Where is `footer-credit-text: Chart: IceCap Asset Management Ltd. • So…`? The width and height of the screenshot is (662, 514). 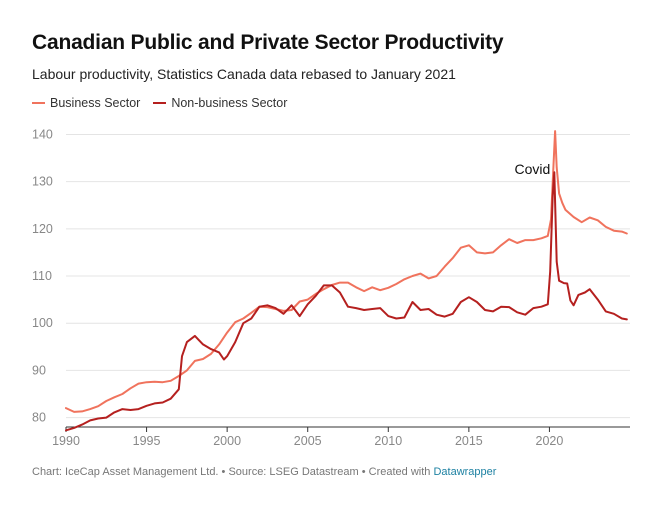
footer-credit-text: Chart: IceCap Asset Management Ltd. • So… is located at coordinates (233, 472).